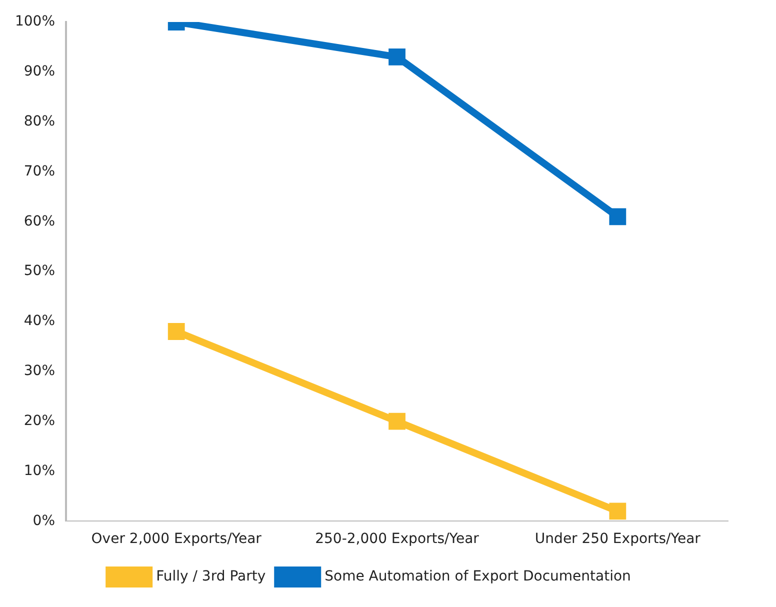 Image resolution: width=776 pixels, height=607 pixels. I want to click on y-tick-label: 100%, so click(35, 22).